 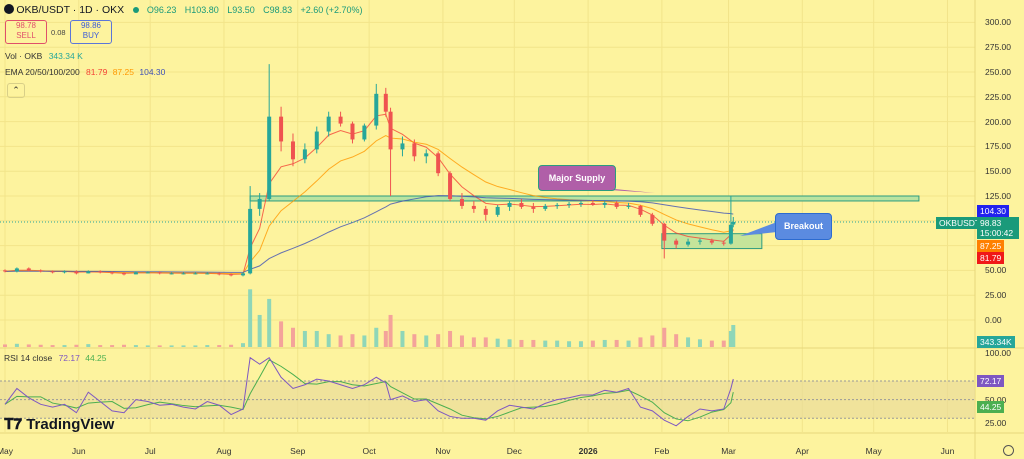 I want to click on sell-button: 98.78 SELL, so click(x=26, y=32).